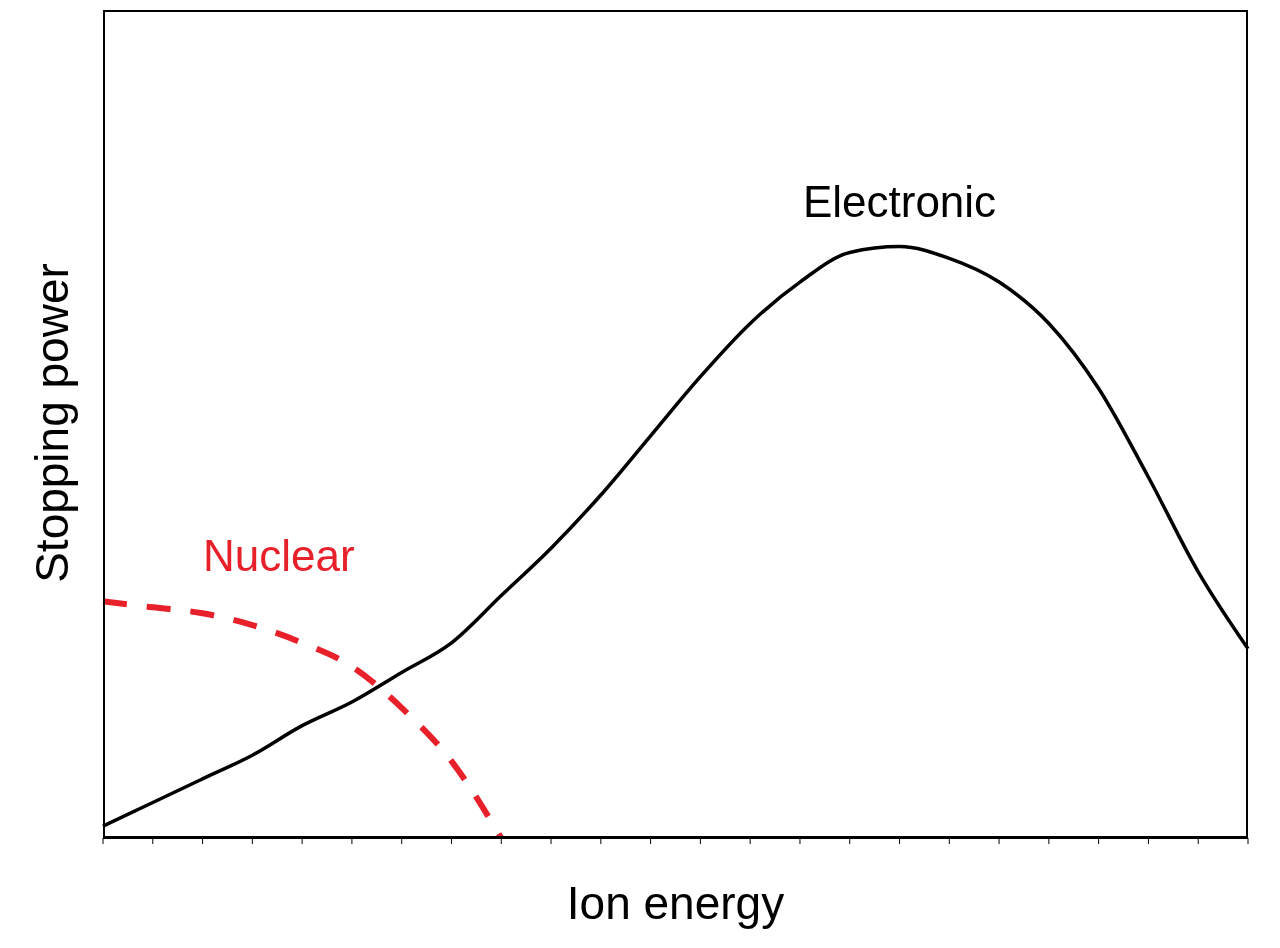  Describe the element at coordinates (52, 423) in the screenshot. I see `y-axis-title: Stopping power` at that location.